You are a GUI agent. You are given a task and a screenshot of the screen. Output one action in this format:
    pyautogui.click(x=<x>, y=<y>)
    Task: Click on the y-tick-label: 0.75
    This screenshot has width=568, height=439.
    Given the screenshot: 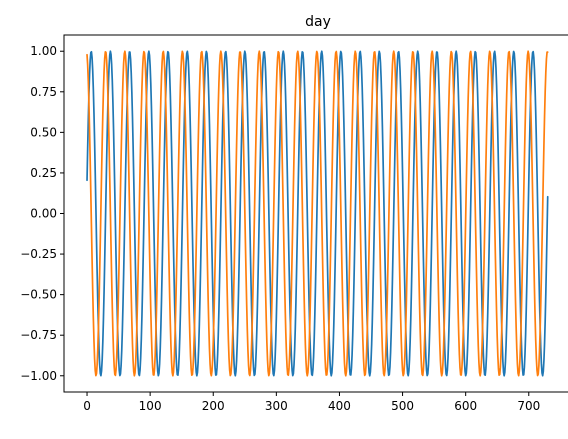 What is the action you would take?
    pyautogui.click(x=43, y=92)
    